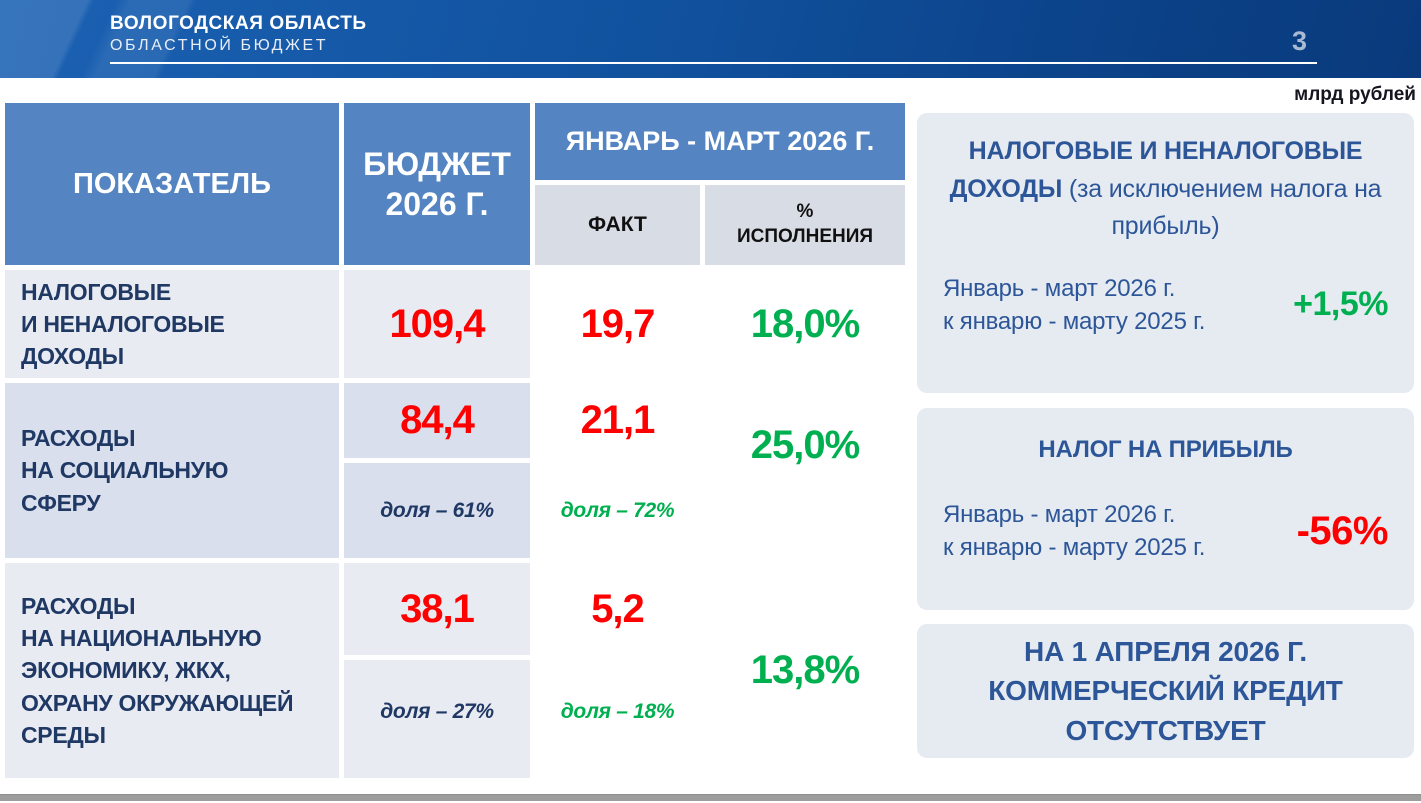 This screenshot has height=803, width=1421. I want to click on region-title: ВОЛОГОДСКАЯ ОБЛАСТЬ, so click(238, 23).